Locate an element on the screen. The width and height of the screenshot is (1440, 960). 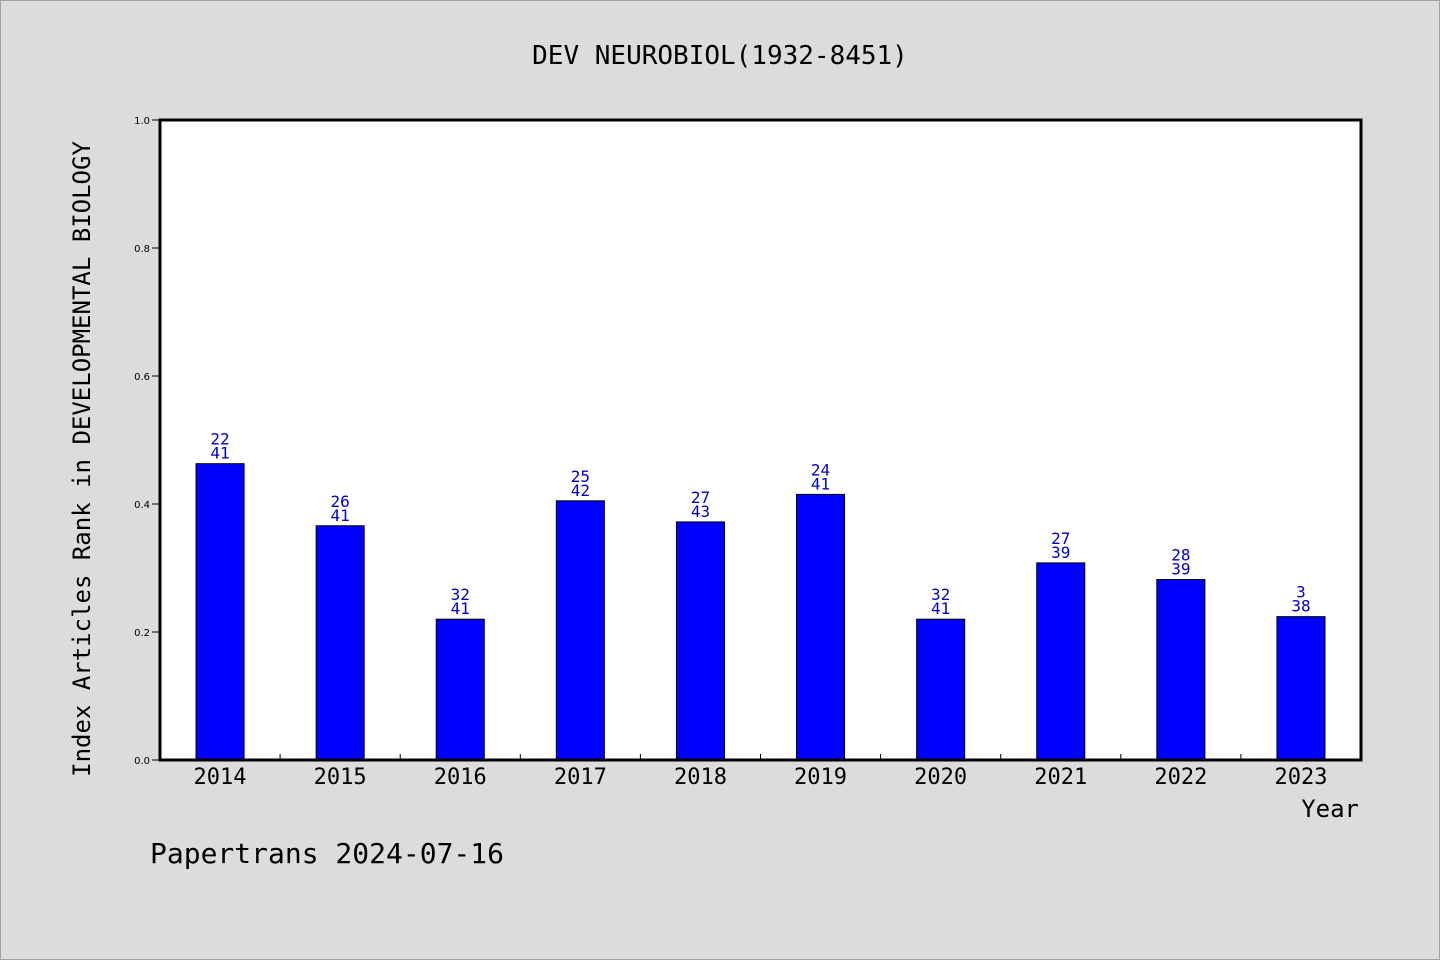
bar-2022 is located at coordinates (1181, 670).